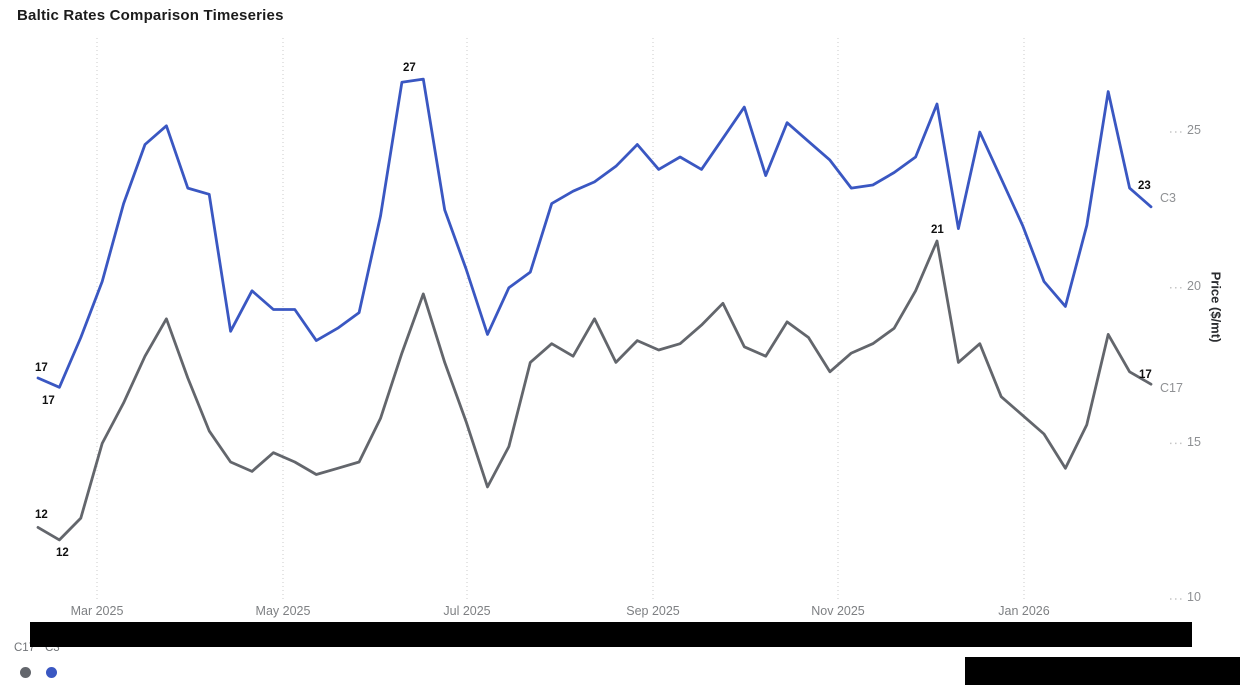 The height and width of the screenshot is (685, 1240). What do you see at coordinates (611, 634) in the screenshot?
I see `redaction-bar-bottom` at bounding box center [611, 634].